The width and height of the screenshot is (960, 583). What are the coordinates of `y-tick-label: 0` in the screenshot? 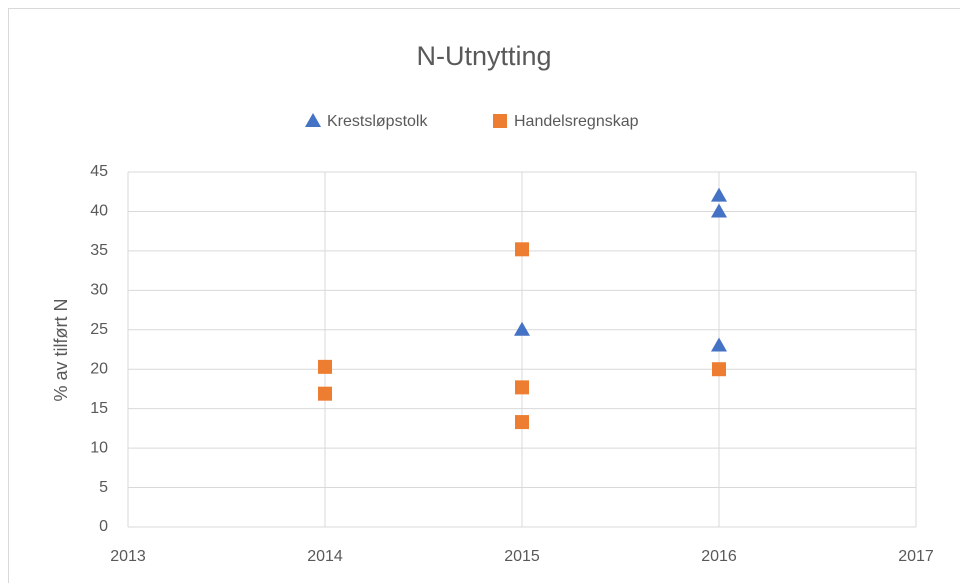 It's located at (103, 526).